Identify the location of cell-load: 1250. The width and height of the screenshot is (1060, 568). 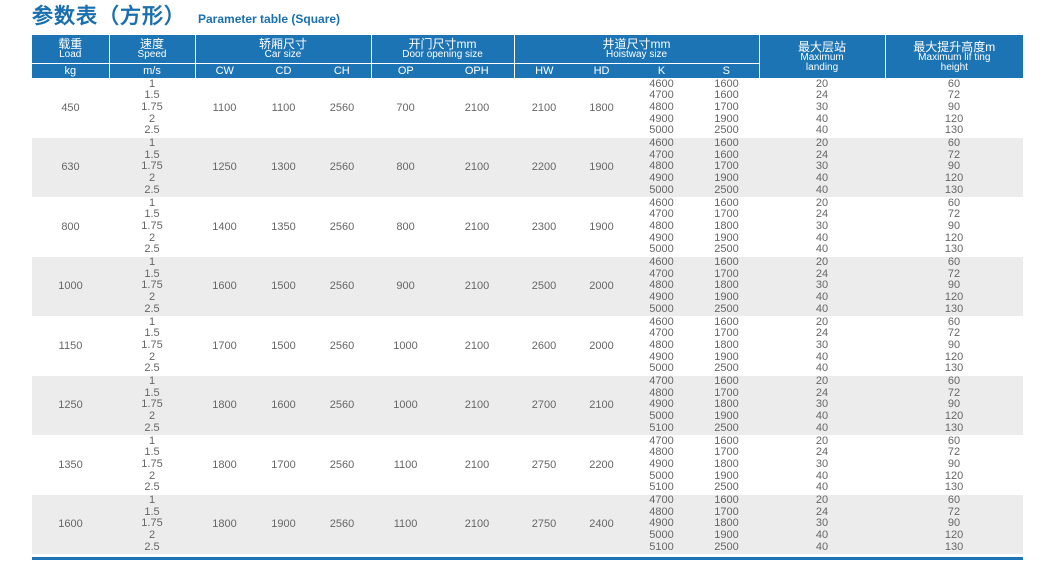
(70, 405).